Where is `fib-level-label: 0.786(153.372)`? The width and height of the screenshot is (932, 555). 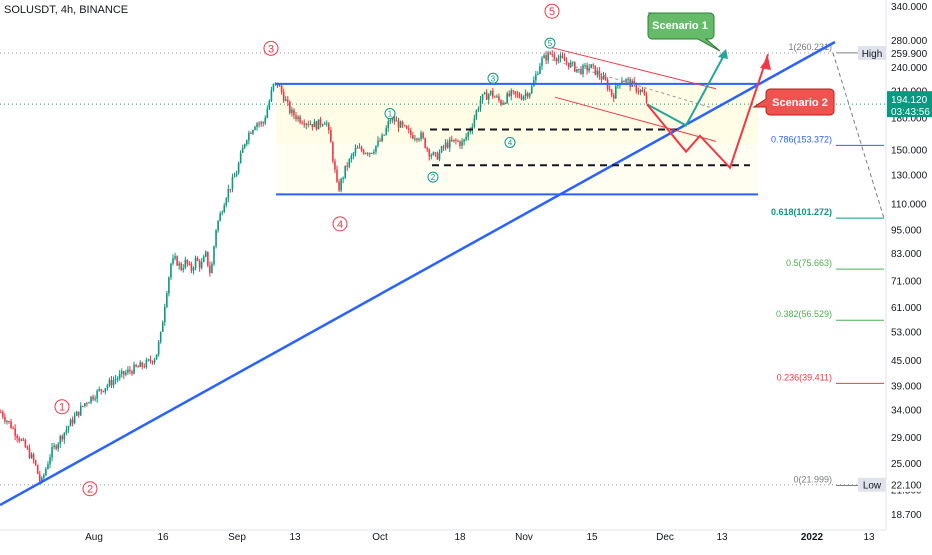
fib-level-label: 0.786(153.372) is located at coordinates (801, 139).